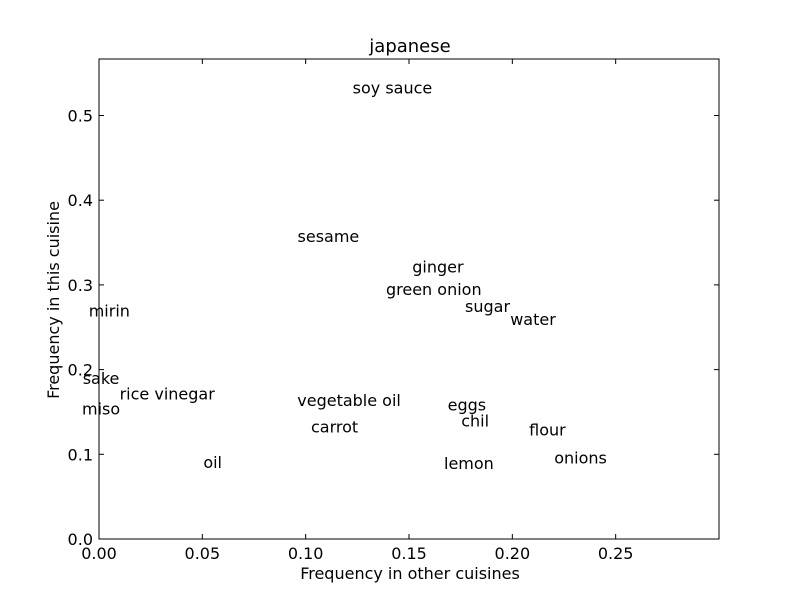 The height and width of the screenshot is (600, 800). What do you see at coordinates (513, 553) in the screenshot?
I see `x-tick-label: 0.20` at bounding box center [513, 553].